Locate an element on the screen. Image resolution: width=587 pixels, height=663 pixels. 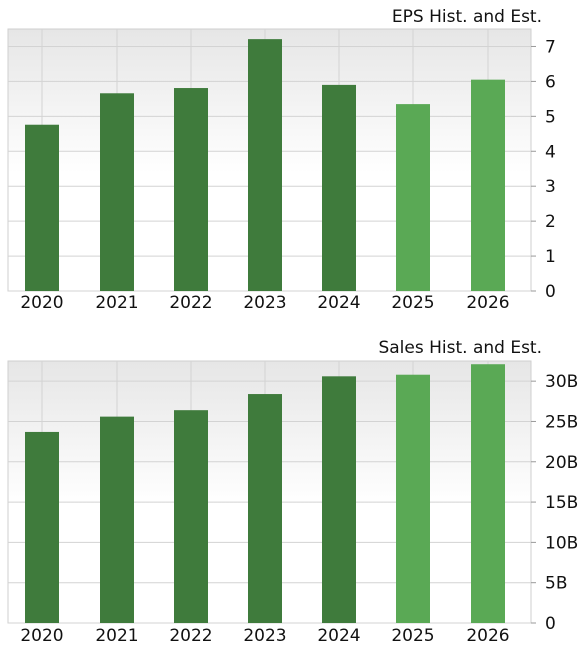
eps-xtick-label-6: 2026 is located at coordinates (487, 303).